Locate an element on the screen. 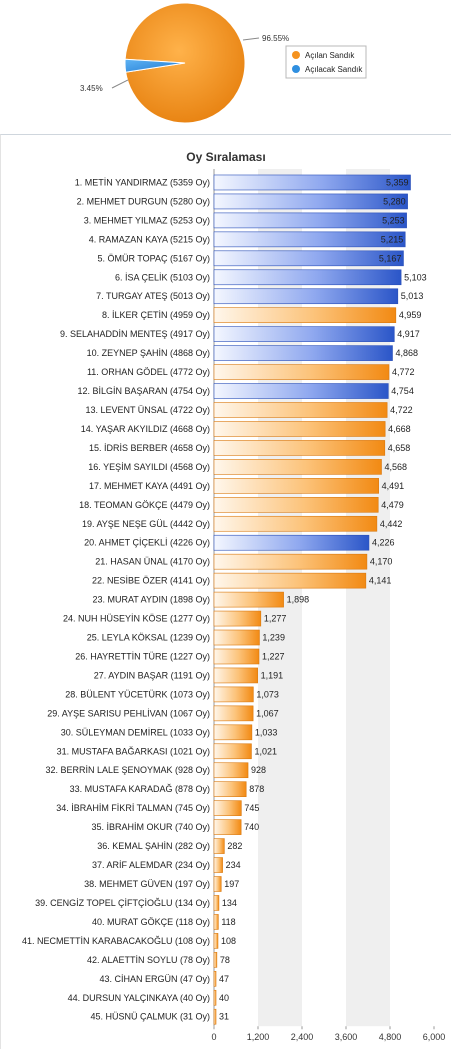 Image resolution: width=452 pixels, height=1054 pixels. category-label: 14. YAŞAR AKYILDIZ (4668 Oy) is located at coordinates (145, 429).